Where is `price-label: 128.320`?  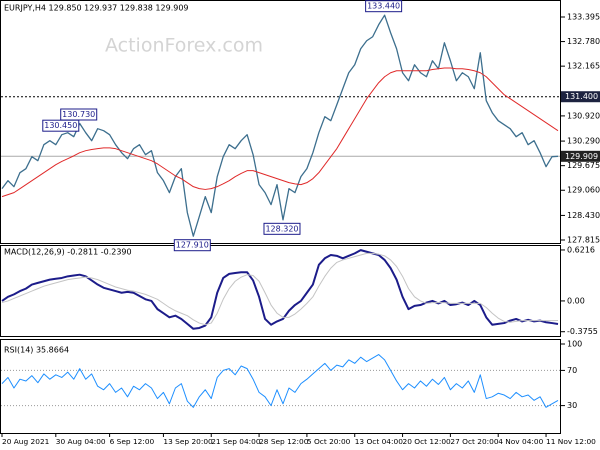 price-label: 128.320 is located at coordinates (281, 228).